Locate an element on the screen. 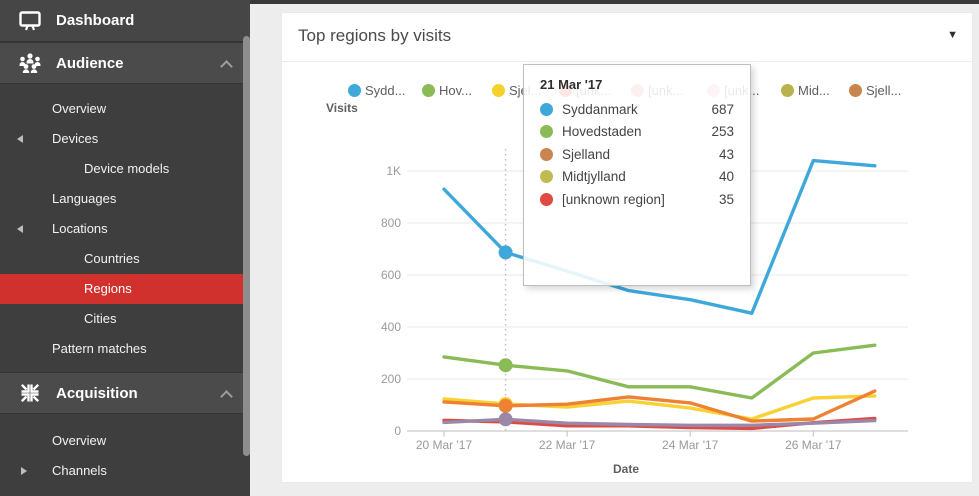 This screenshot has height=496, width=979. monitor-icon is located at coordinates (30, 21).